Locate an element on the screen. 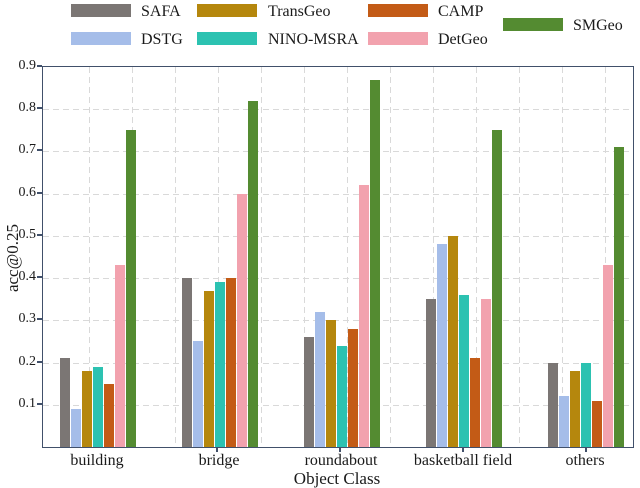  bar-TransGeo-building is located at coordinates (87, 409).